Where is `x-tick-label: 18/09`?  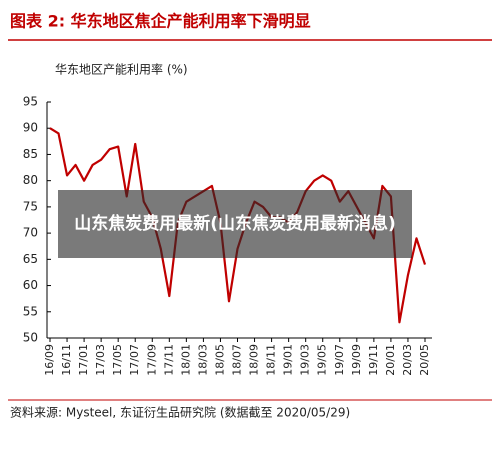
x-tick-label: 18/09 is located at coordinates (254, 360).